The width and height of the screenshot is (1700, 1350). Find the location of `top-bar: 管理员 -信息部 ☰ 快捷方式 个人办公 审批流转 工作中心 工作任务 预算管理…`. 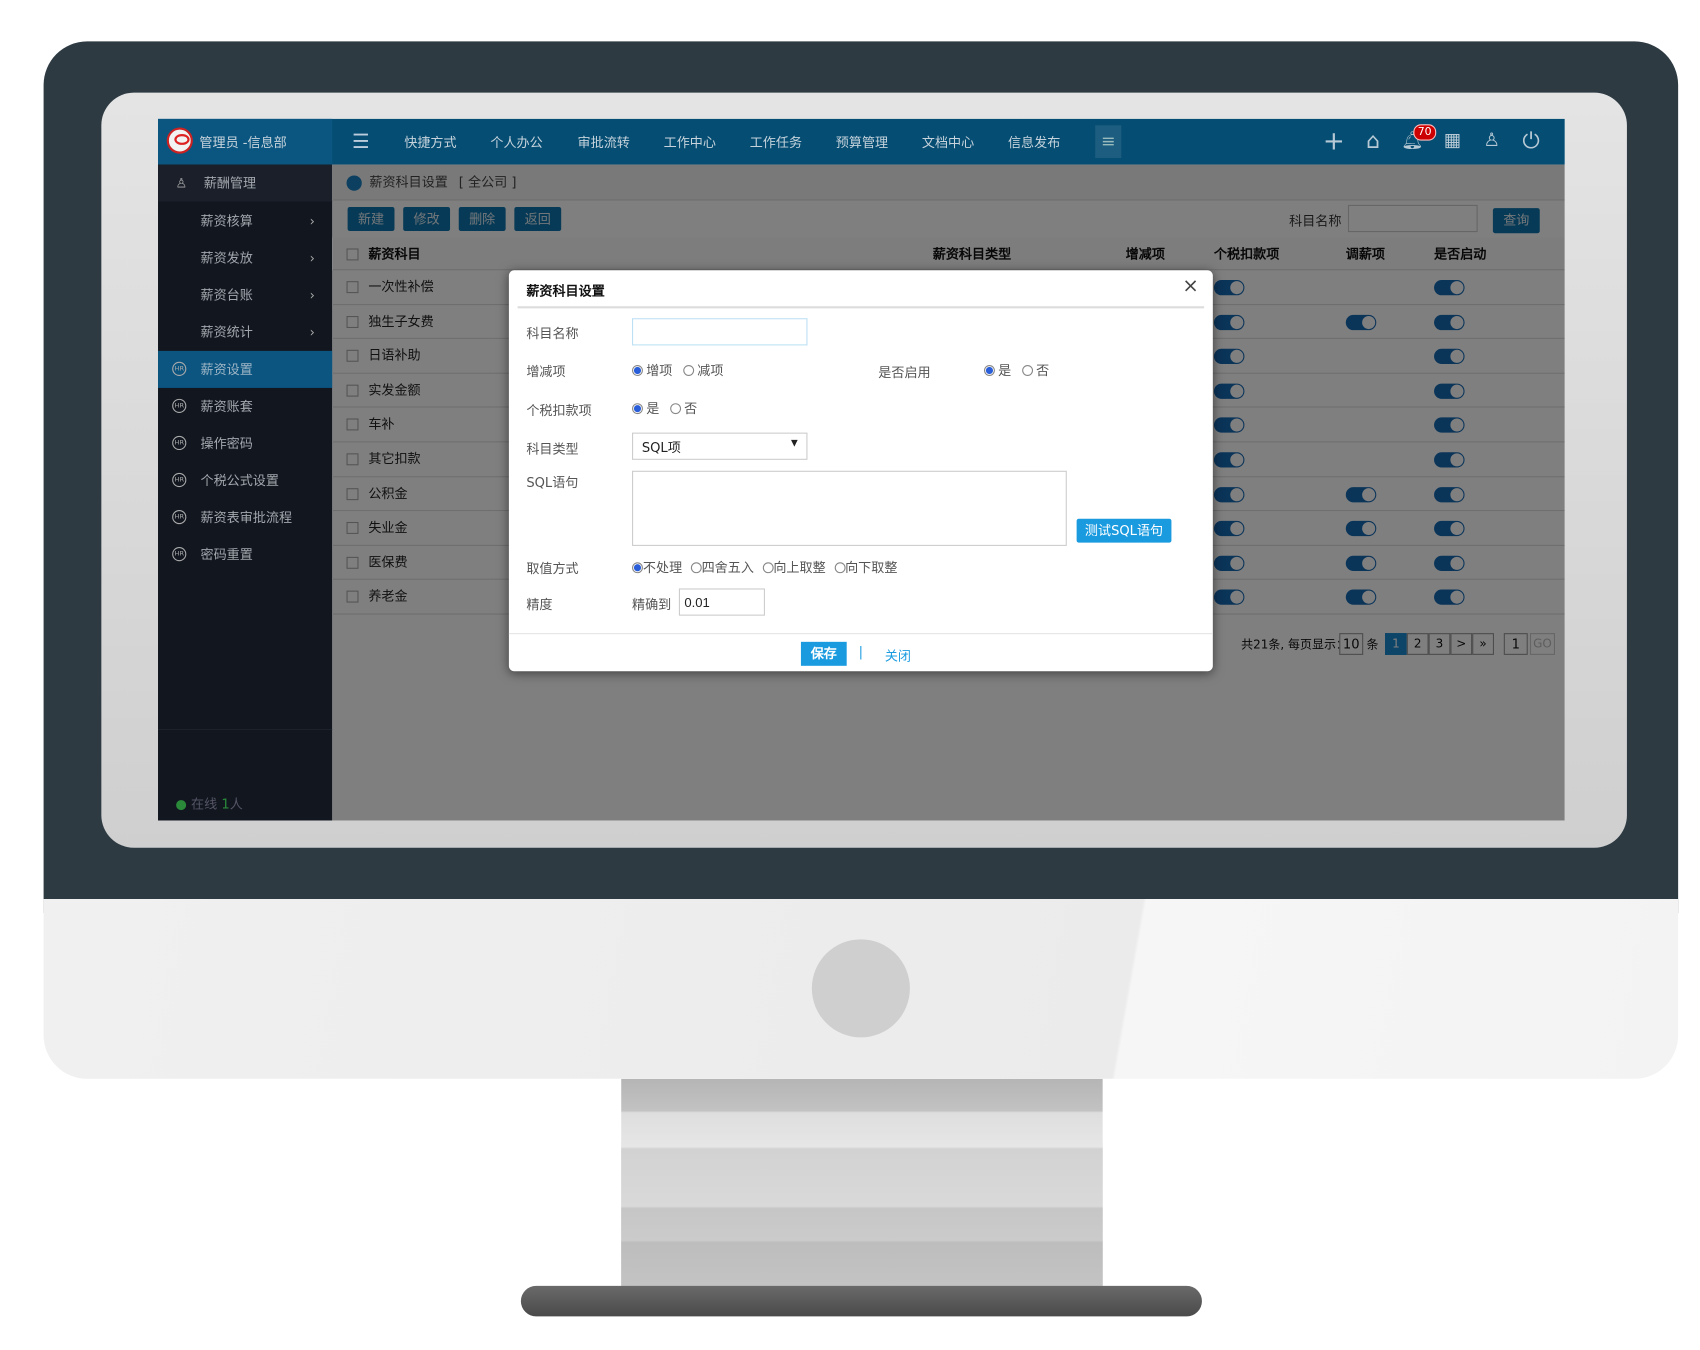

top-bar: 管理员 -信息部 ☰ 快捷方式 个人办公 审批流转 工作中心 工作任务 预算管理… is located at coordinates (861, 141).